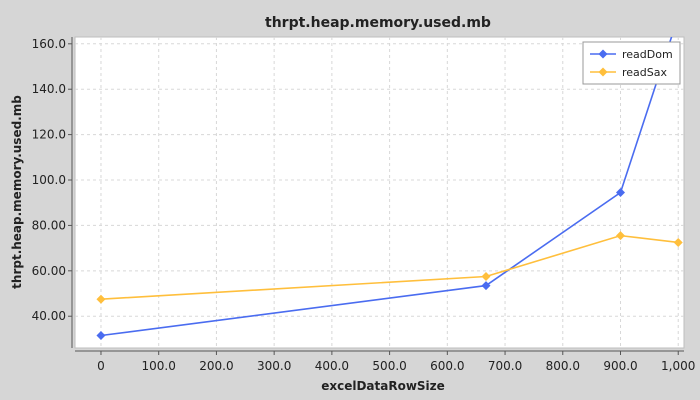  What do you see at coordinates (49, 89) in the screenshot?
I see `y-tick-label: 140.0` at bounding box center [49, 89].